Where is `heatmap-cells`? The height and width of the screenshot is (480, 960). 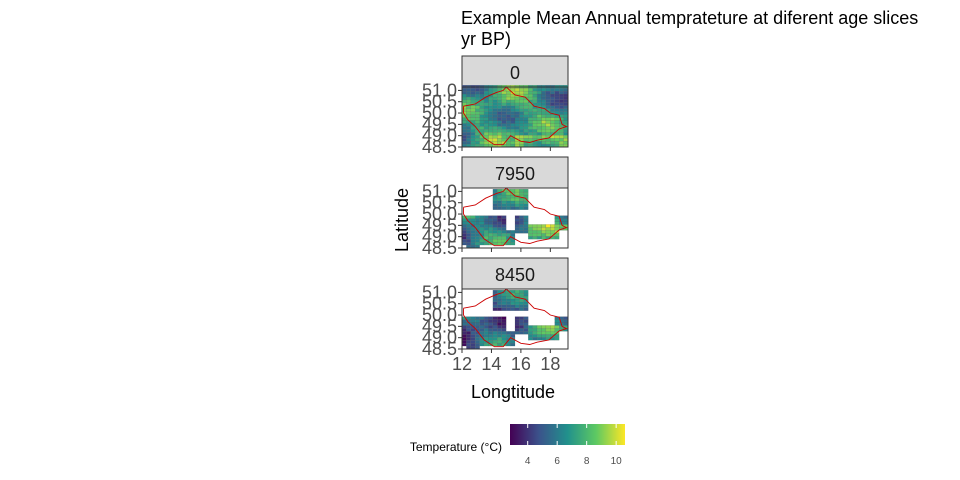 heatmap-cells is located at coordinates (515, 320).